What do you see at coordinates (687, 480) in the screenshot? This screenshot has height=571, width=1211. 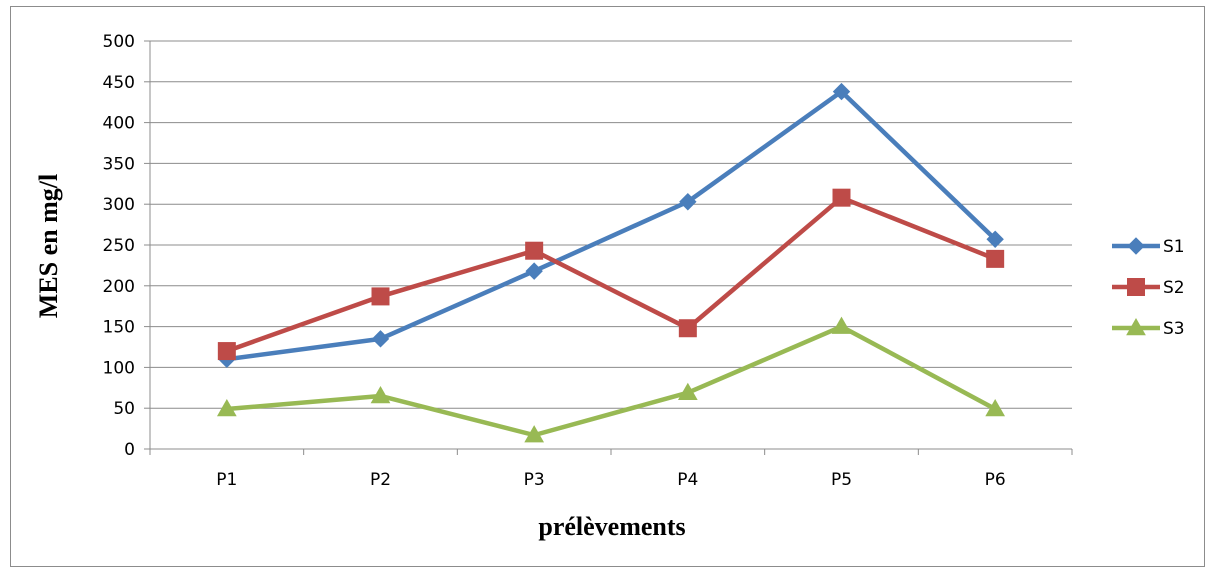 I see `x-tick-label: P4` at bounding box center [687, 480].